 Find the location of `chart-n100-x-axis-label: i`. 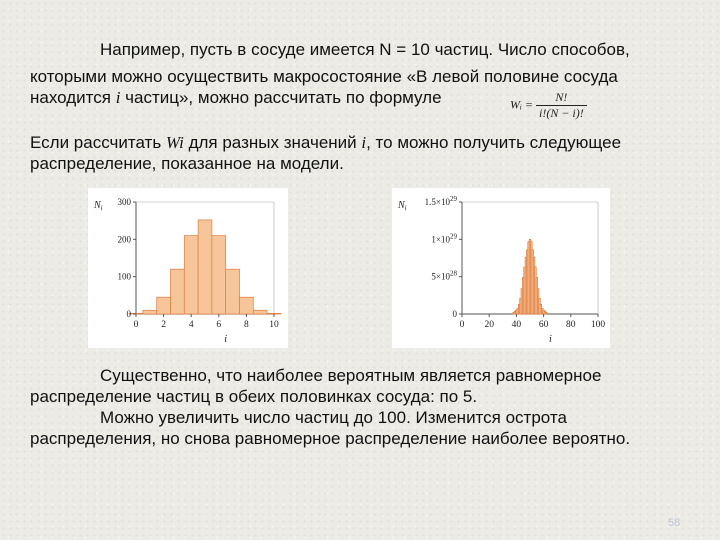

chart-n100-x-axis-label: i is located at coordinates (550, 339).